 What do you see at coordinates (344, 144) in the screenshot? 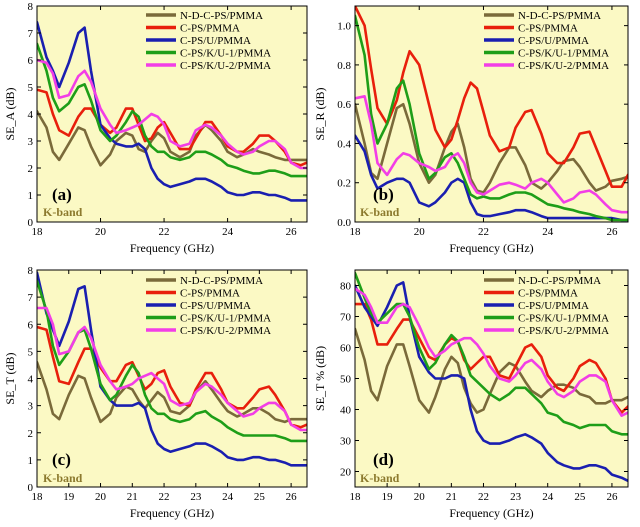
I see `y-tick-label: 0.4` at bounding box center [344, 144].